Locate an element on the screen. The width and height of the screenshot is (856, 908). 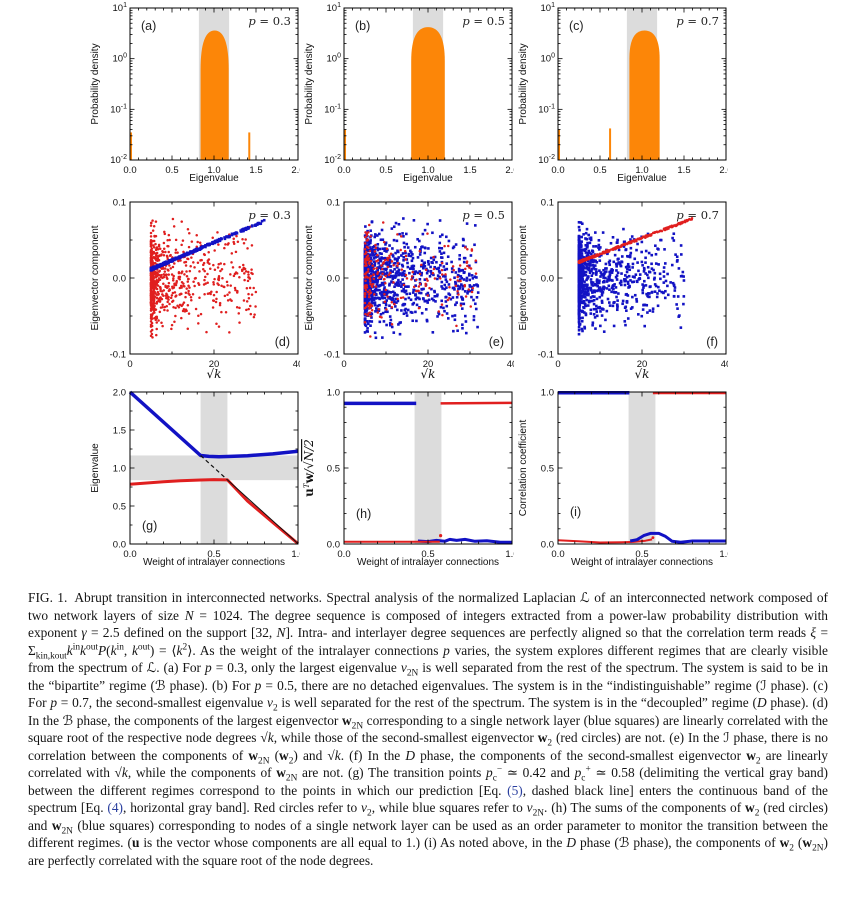
eq-link: (4) is located at coordinates (115, 807).